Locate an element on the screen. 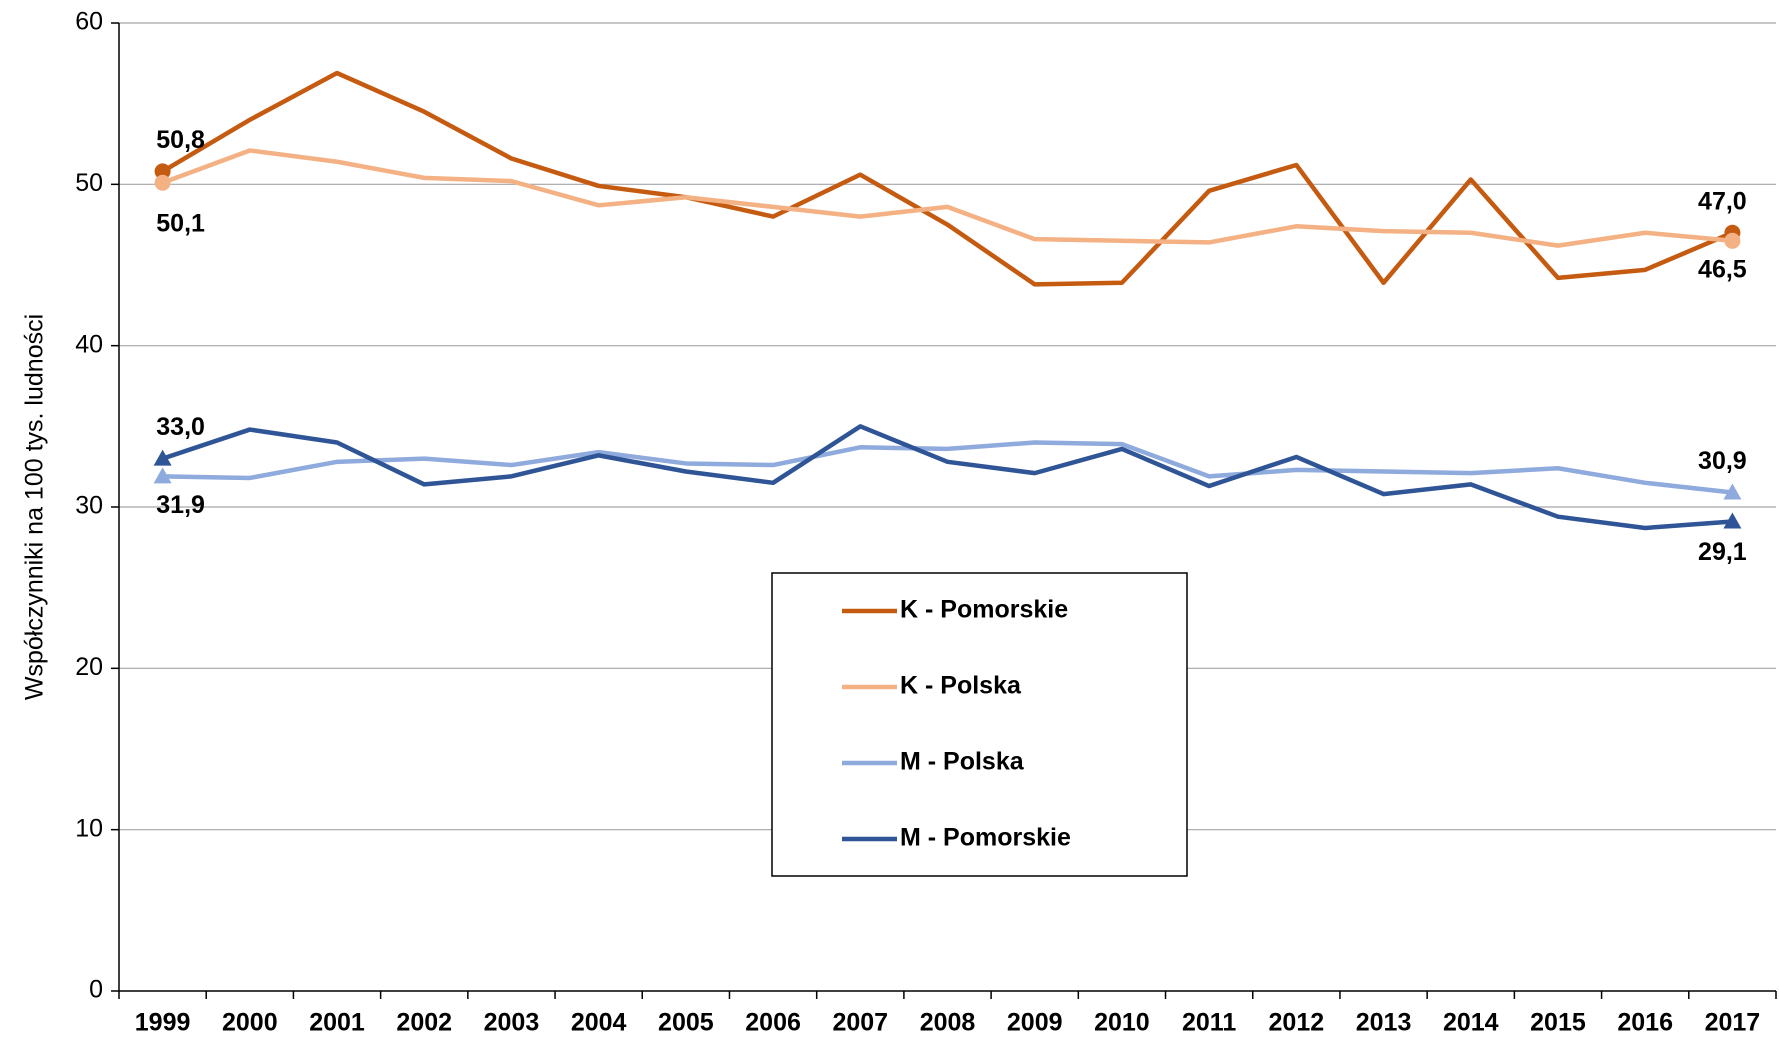  x-tick-label: 2010 is located at coordinates (1122, 1023).